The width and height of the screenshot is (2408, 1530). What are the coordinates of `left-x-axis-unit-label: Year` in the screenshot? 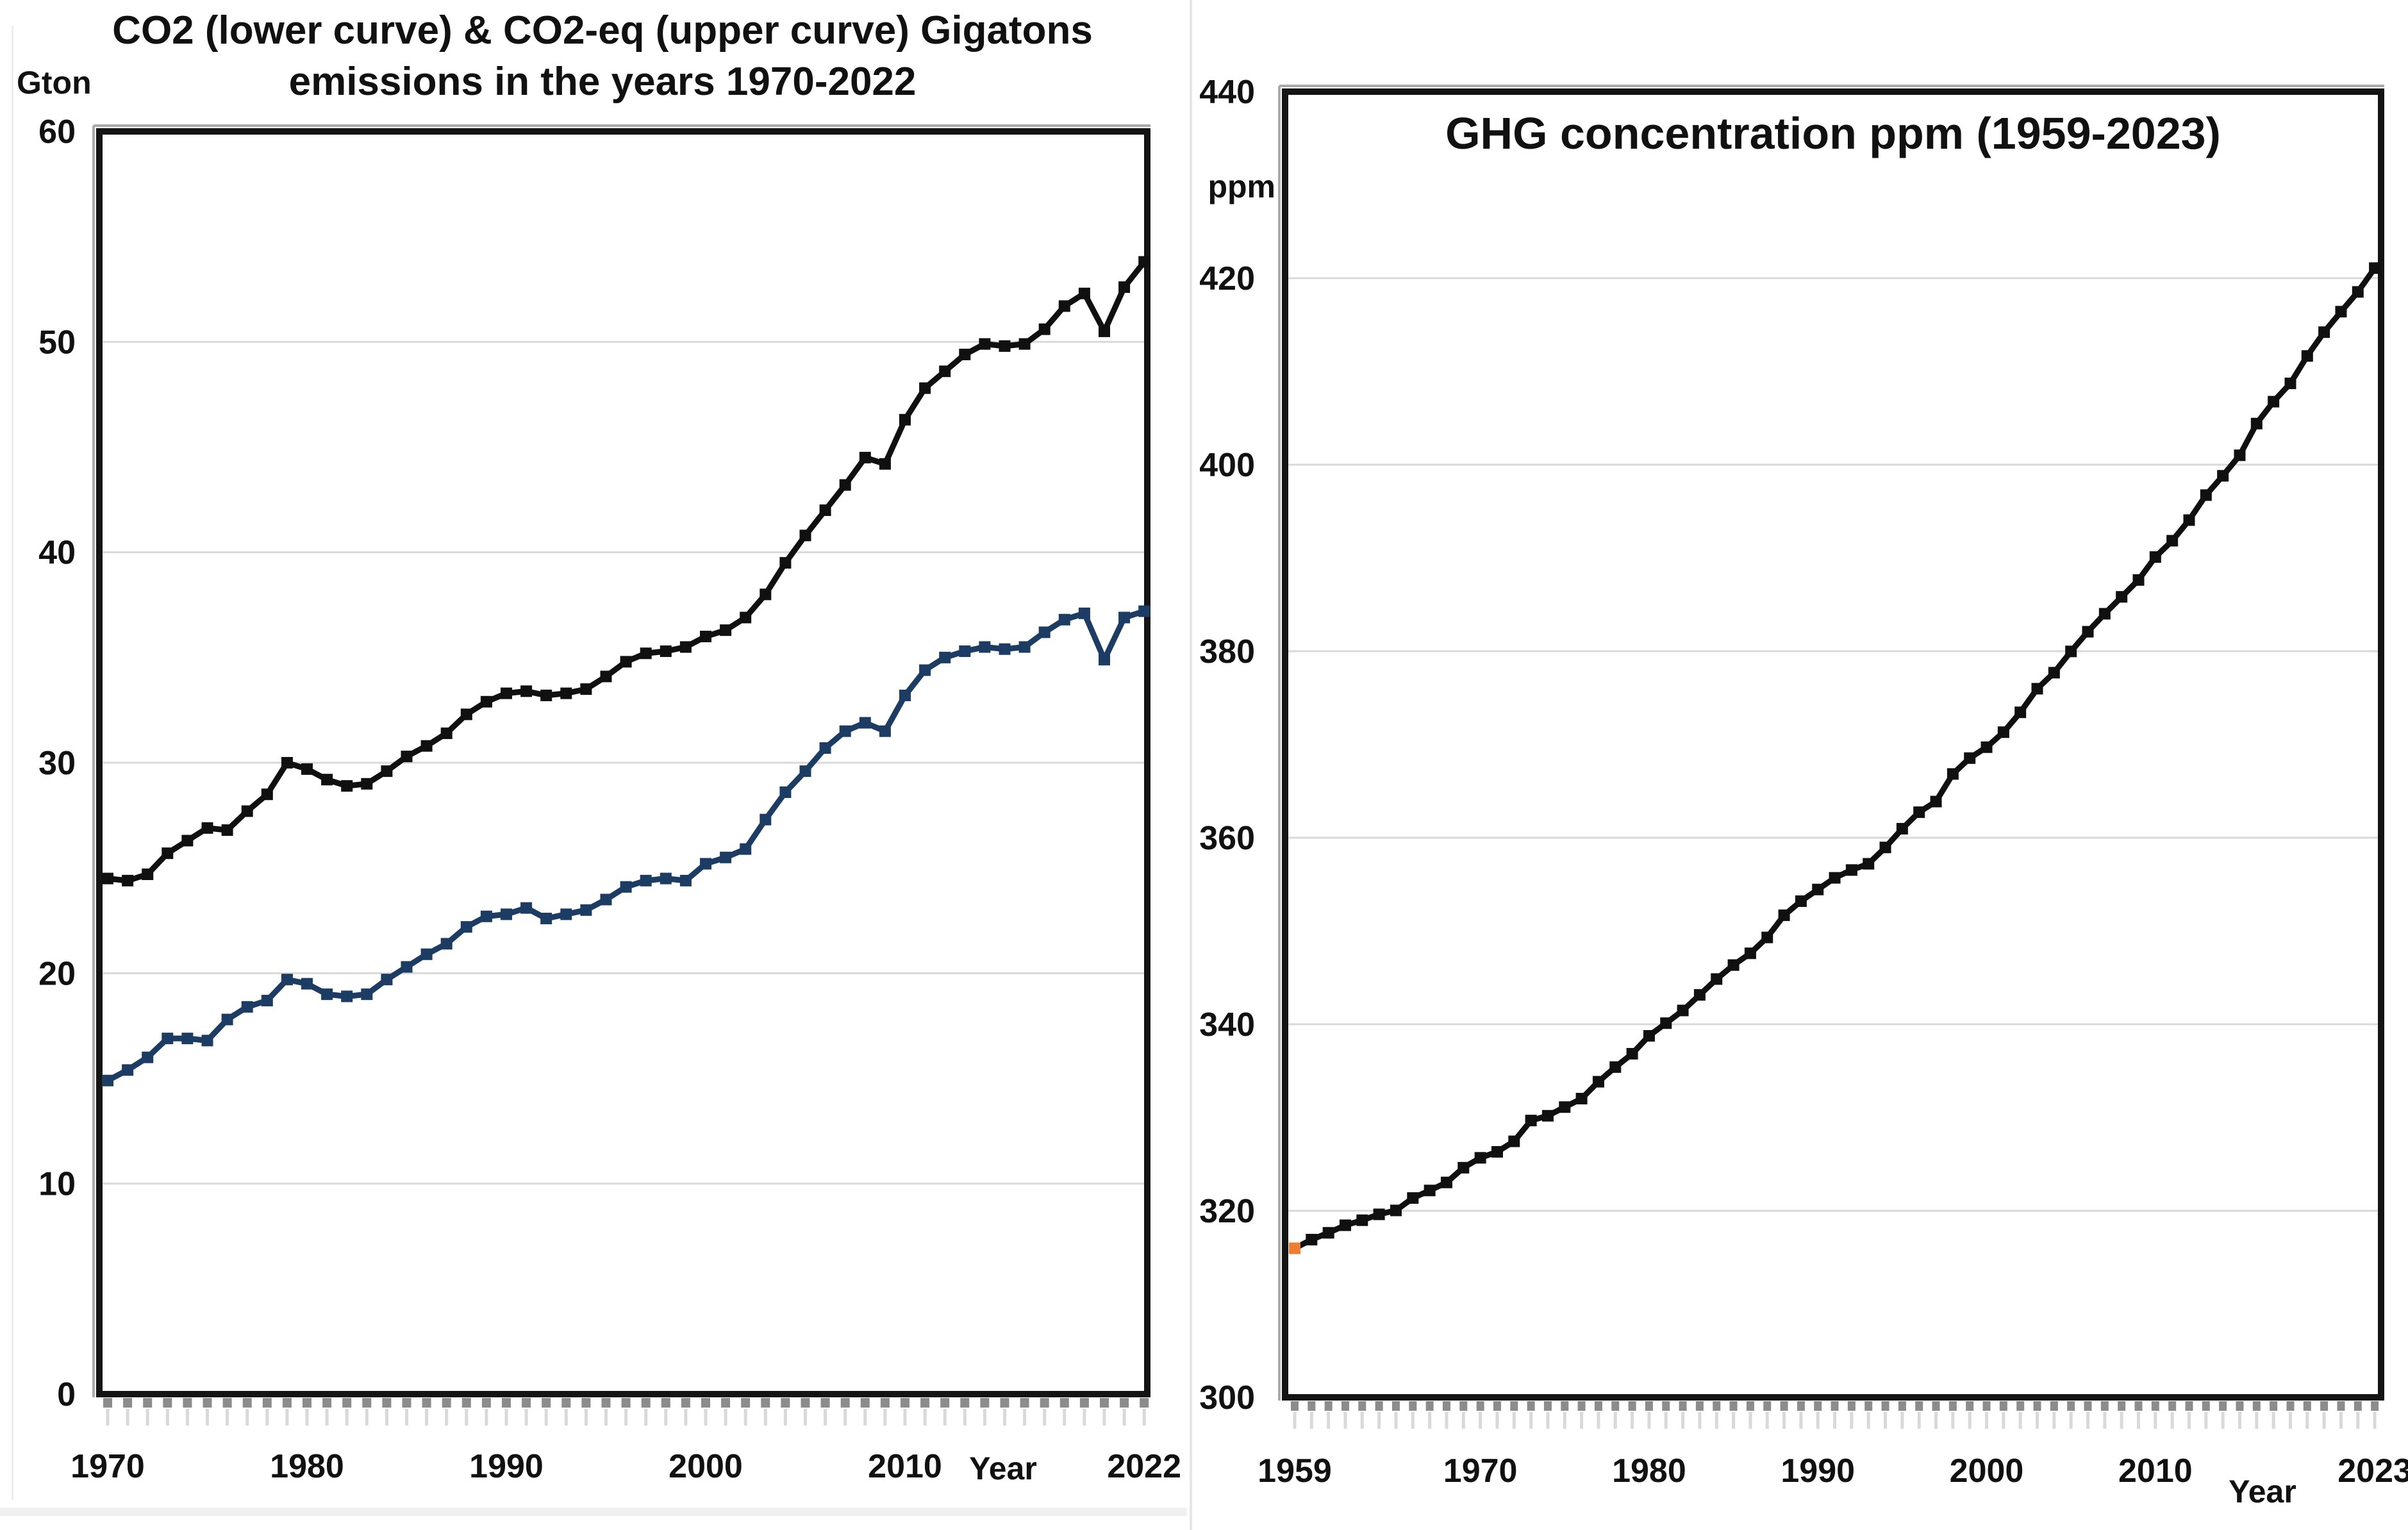 It's located at (1003, 1468).